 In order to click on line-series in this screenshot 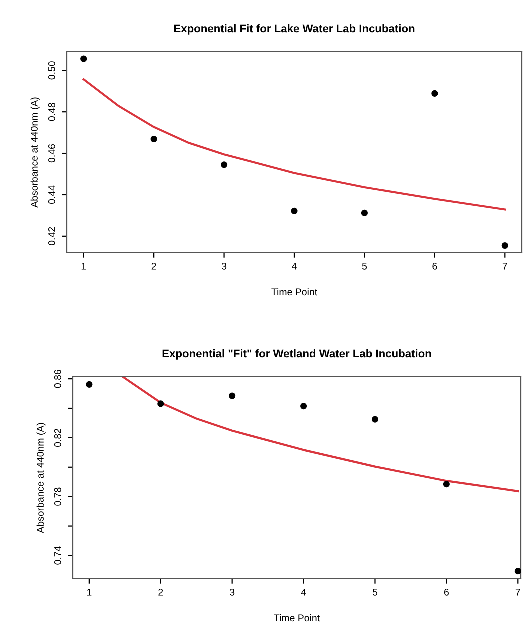, I will do `click(321, 434)`.